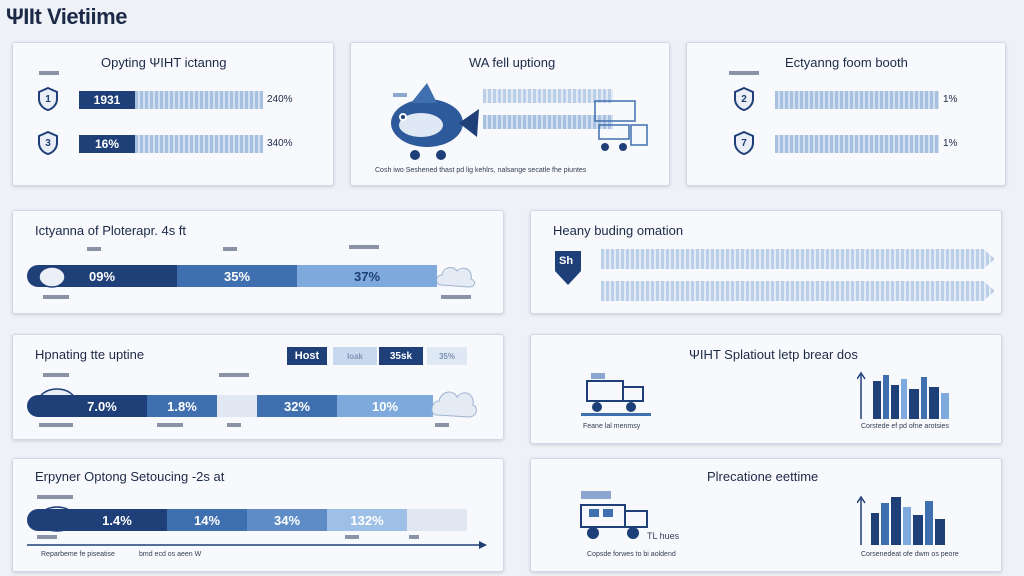 This screenshot has height=576, width=1024. I want to click on segment-dark: 1.4%, so click(97, 520).